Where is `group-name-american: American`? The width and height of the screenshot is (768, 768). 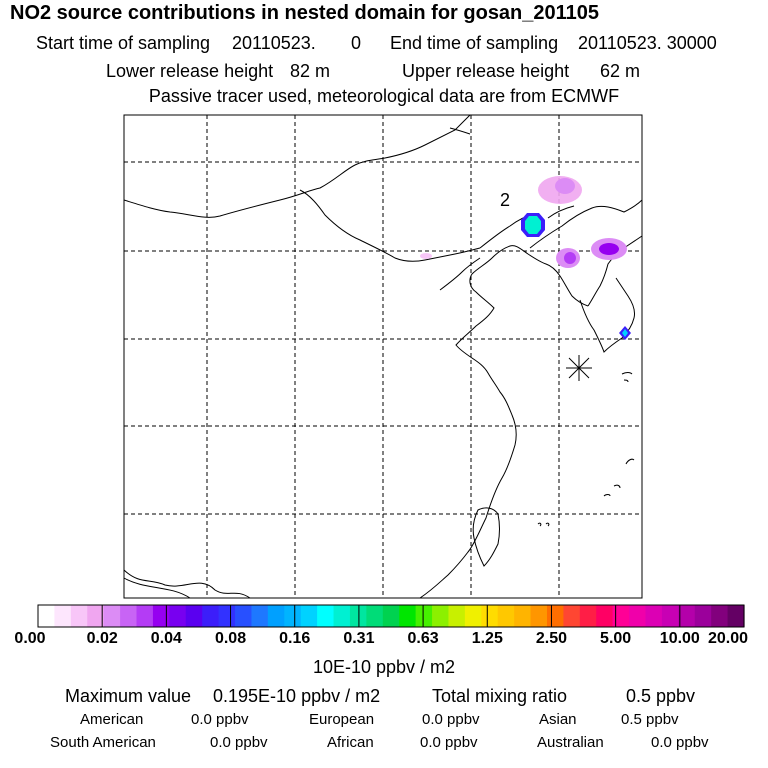 group-name-american: American is located at coordinates (112, 719).